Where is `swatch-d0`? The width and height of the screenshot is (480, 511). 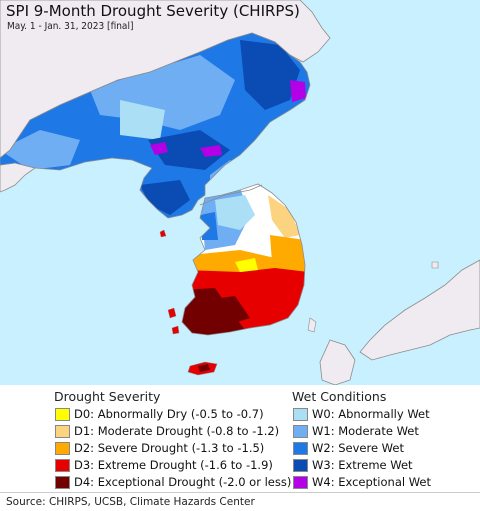
swatch-d0 is located at coordinates (62, 414).